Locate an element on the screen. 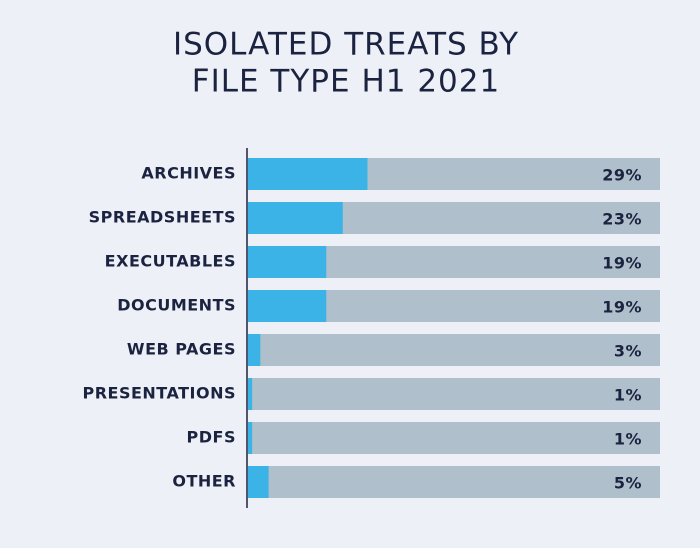  chart-title: FILE TYPE H1 2021 is located at coordinates (346, 82).